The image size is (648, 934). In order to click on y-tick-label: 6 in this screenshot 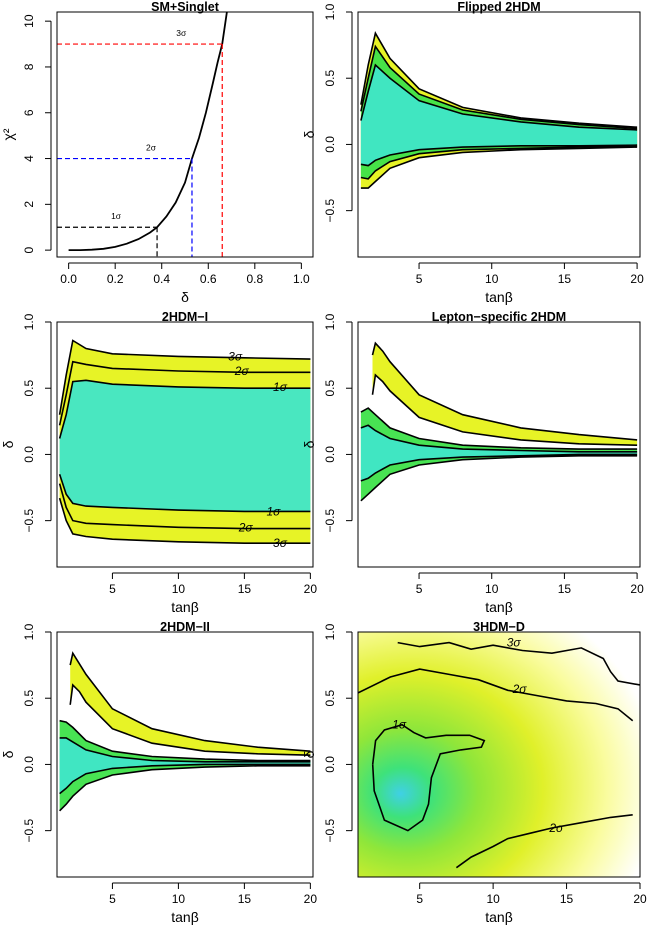, I will do `click(29, 112)`.